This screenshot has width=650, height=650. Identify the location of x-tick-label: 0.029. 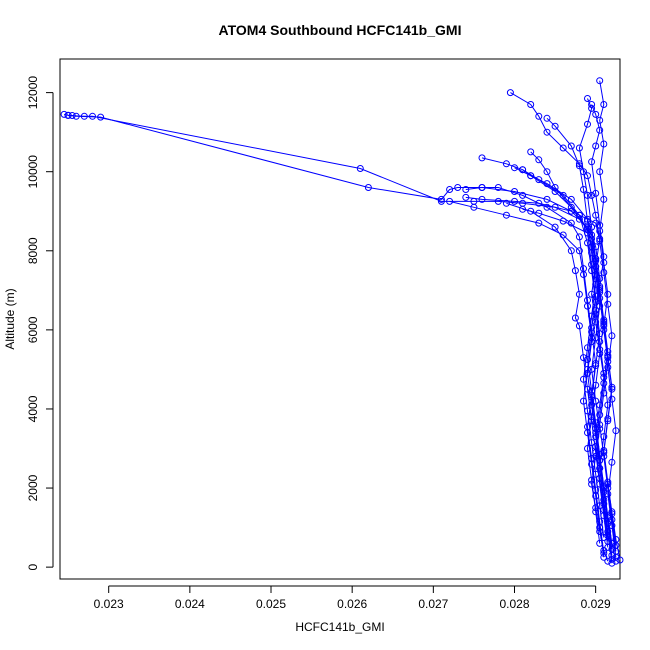
(596, 604).